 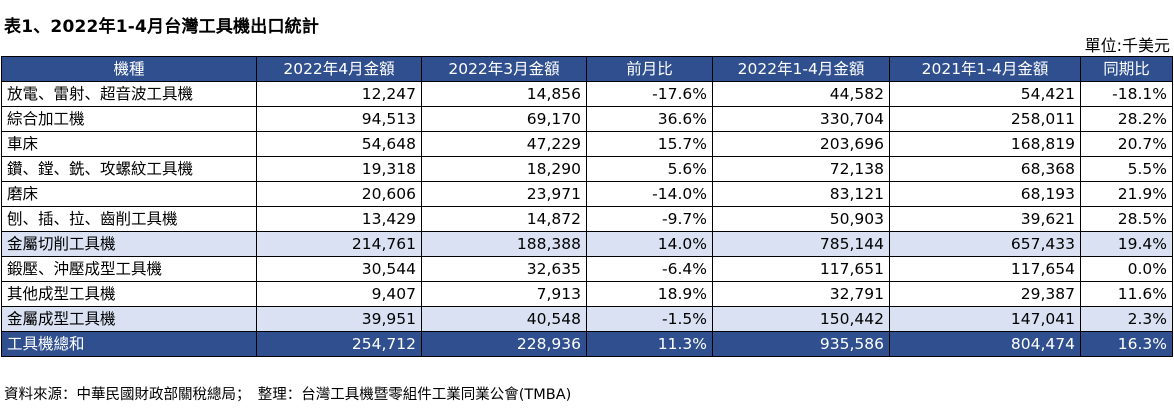 I want to click on cell-jan-apr-2021: 657,433, so click(x=985, y=244).